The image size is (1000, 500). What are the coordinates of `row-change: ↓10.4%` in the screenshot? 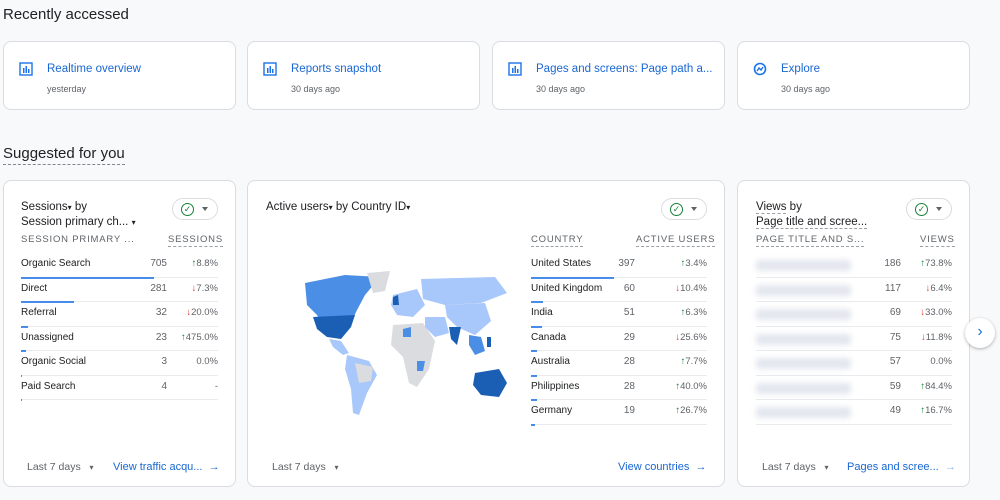 It's located at (691, 288).